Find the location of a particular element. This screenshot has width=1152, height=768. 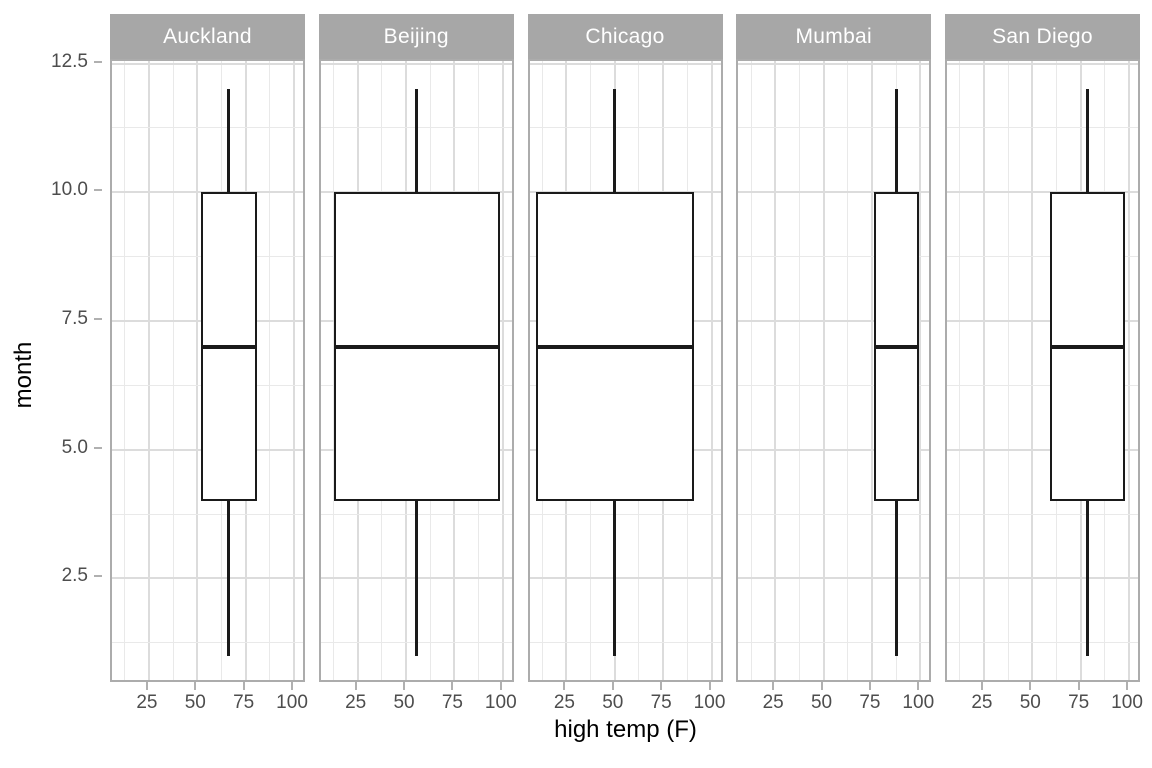

facet-strip-beijing: Beijing is located at coordinates (416, 36).